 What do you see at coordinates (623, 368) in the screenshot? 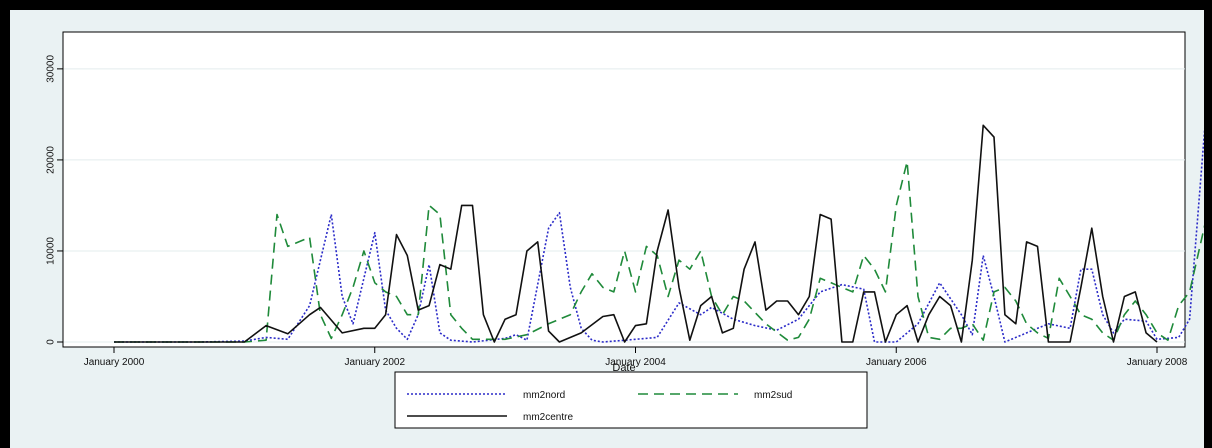
I see `x-axis-label: Date` at bounding box center [623, 368].